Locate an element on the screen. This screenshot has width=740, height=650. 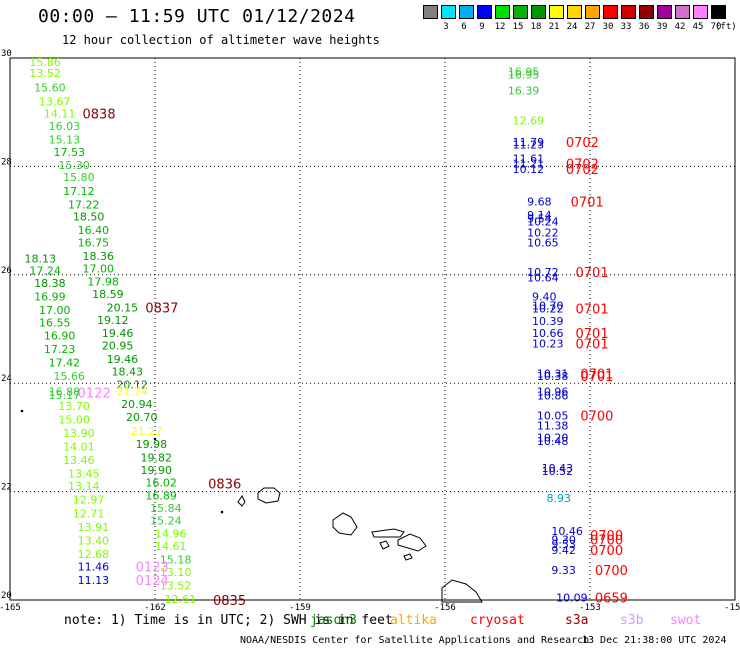
lon-tick-label: -159 is located at coordinates (300, 608).